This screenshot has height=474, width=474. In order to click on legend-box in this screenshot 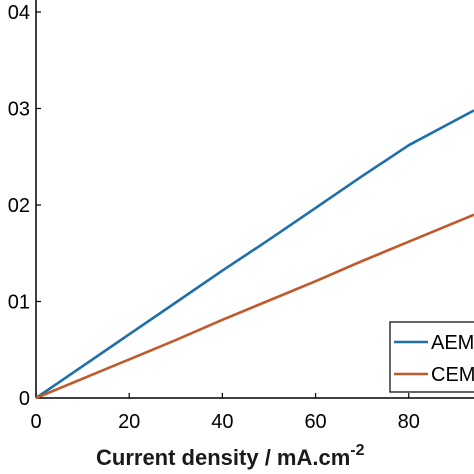, I will do `click(431, 357)`.